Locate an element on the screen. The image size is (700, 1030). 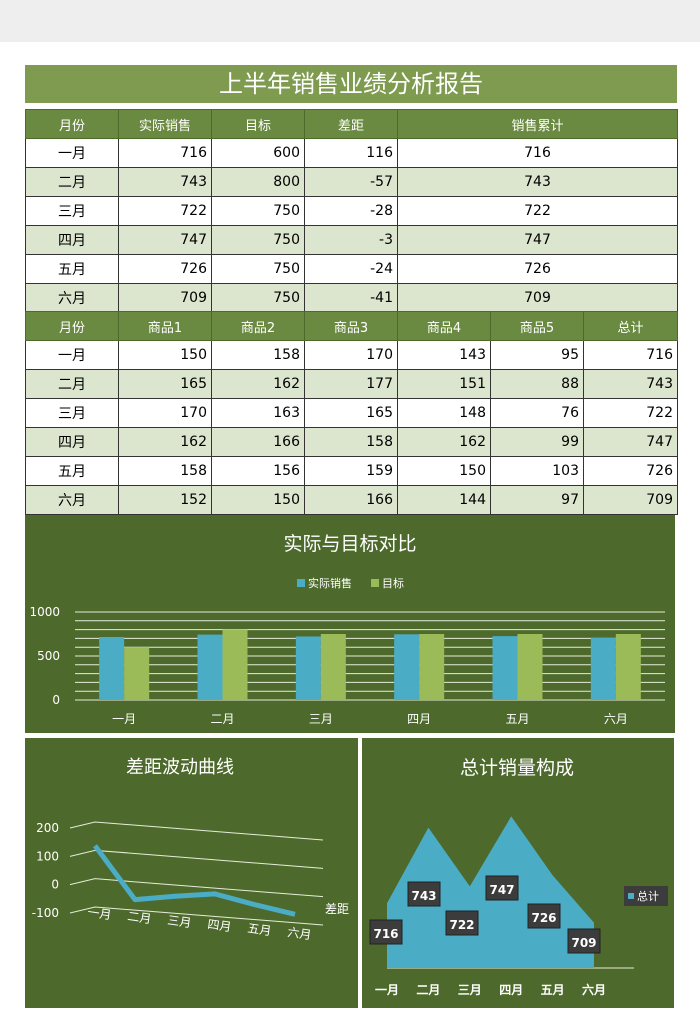
top-bar is located at coordinates (350, 21).